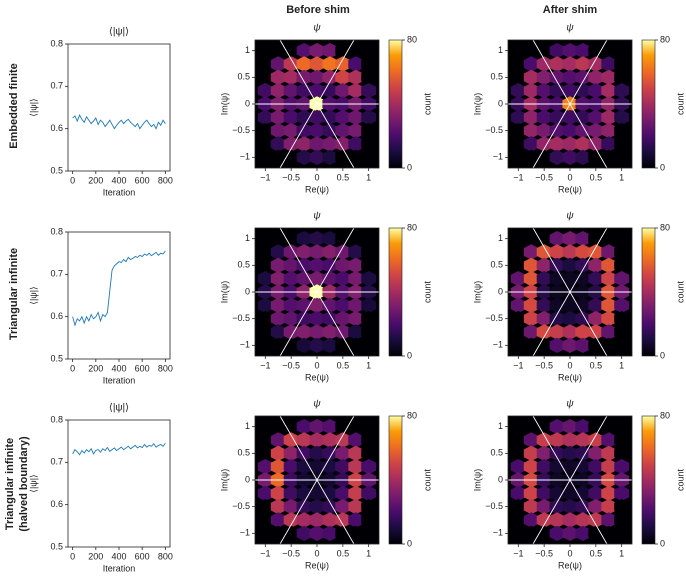 The height and width of the screenshot is (581, 686). Describe the element at coordinates (494, 506) in the screenshot. I see `y-tick-label: −0.5` at that location.